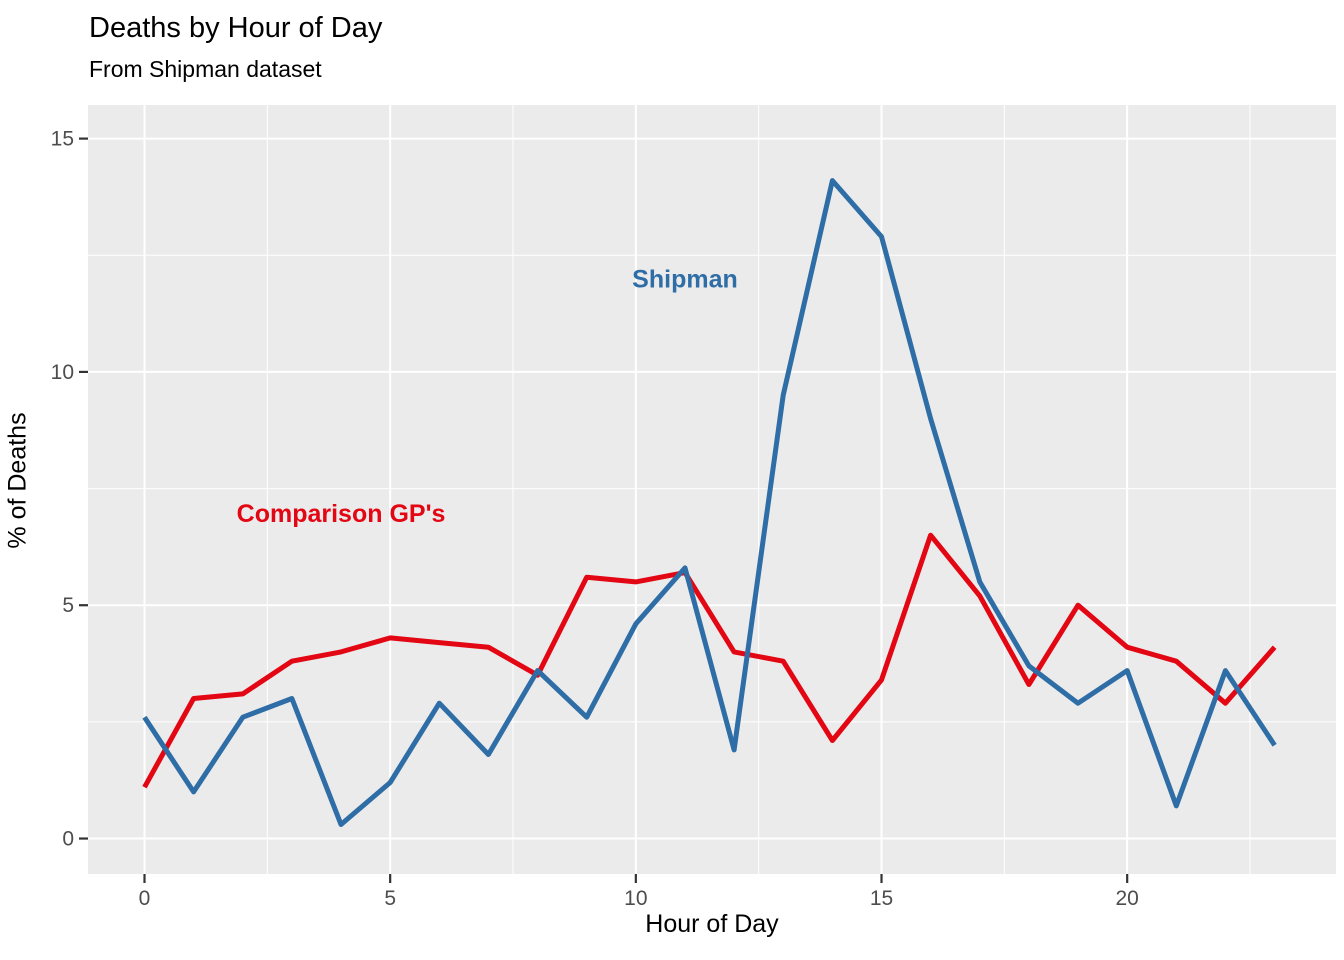 This screenshot has height=960, width=1344. I want to click on chart-title: Deaths by Hour of Day, so click(236, 28).